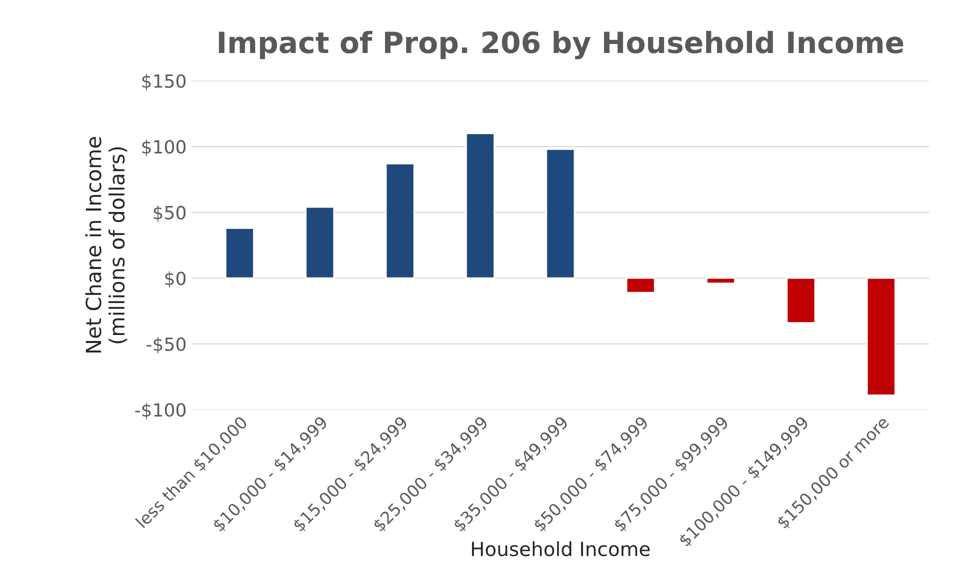  Describe the element at coordinates (561, 45) in the screenshot. I see `chart-title: Impact of Prop. 206 by Household Income` at that location.